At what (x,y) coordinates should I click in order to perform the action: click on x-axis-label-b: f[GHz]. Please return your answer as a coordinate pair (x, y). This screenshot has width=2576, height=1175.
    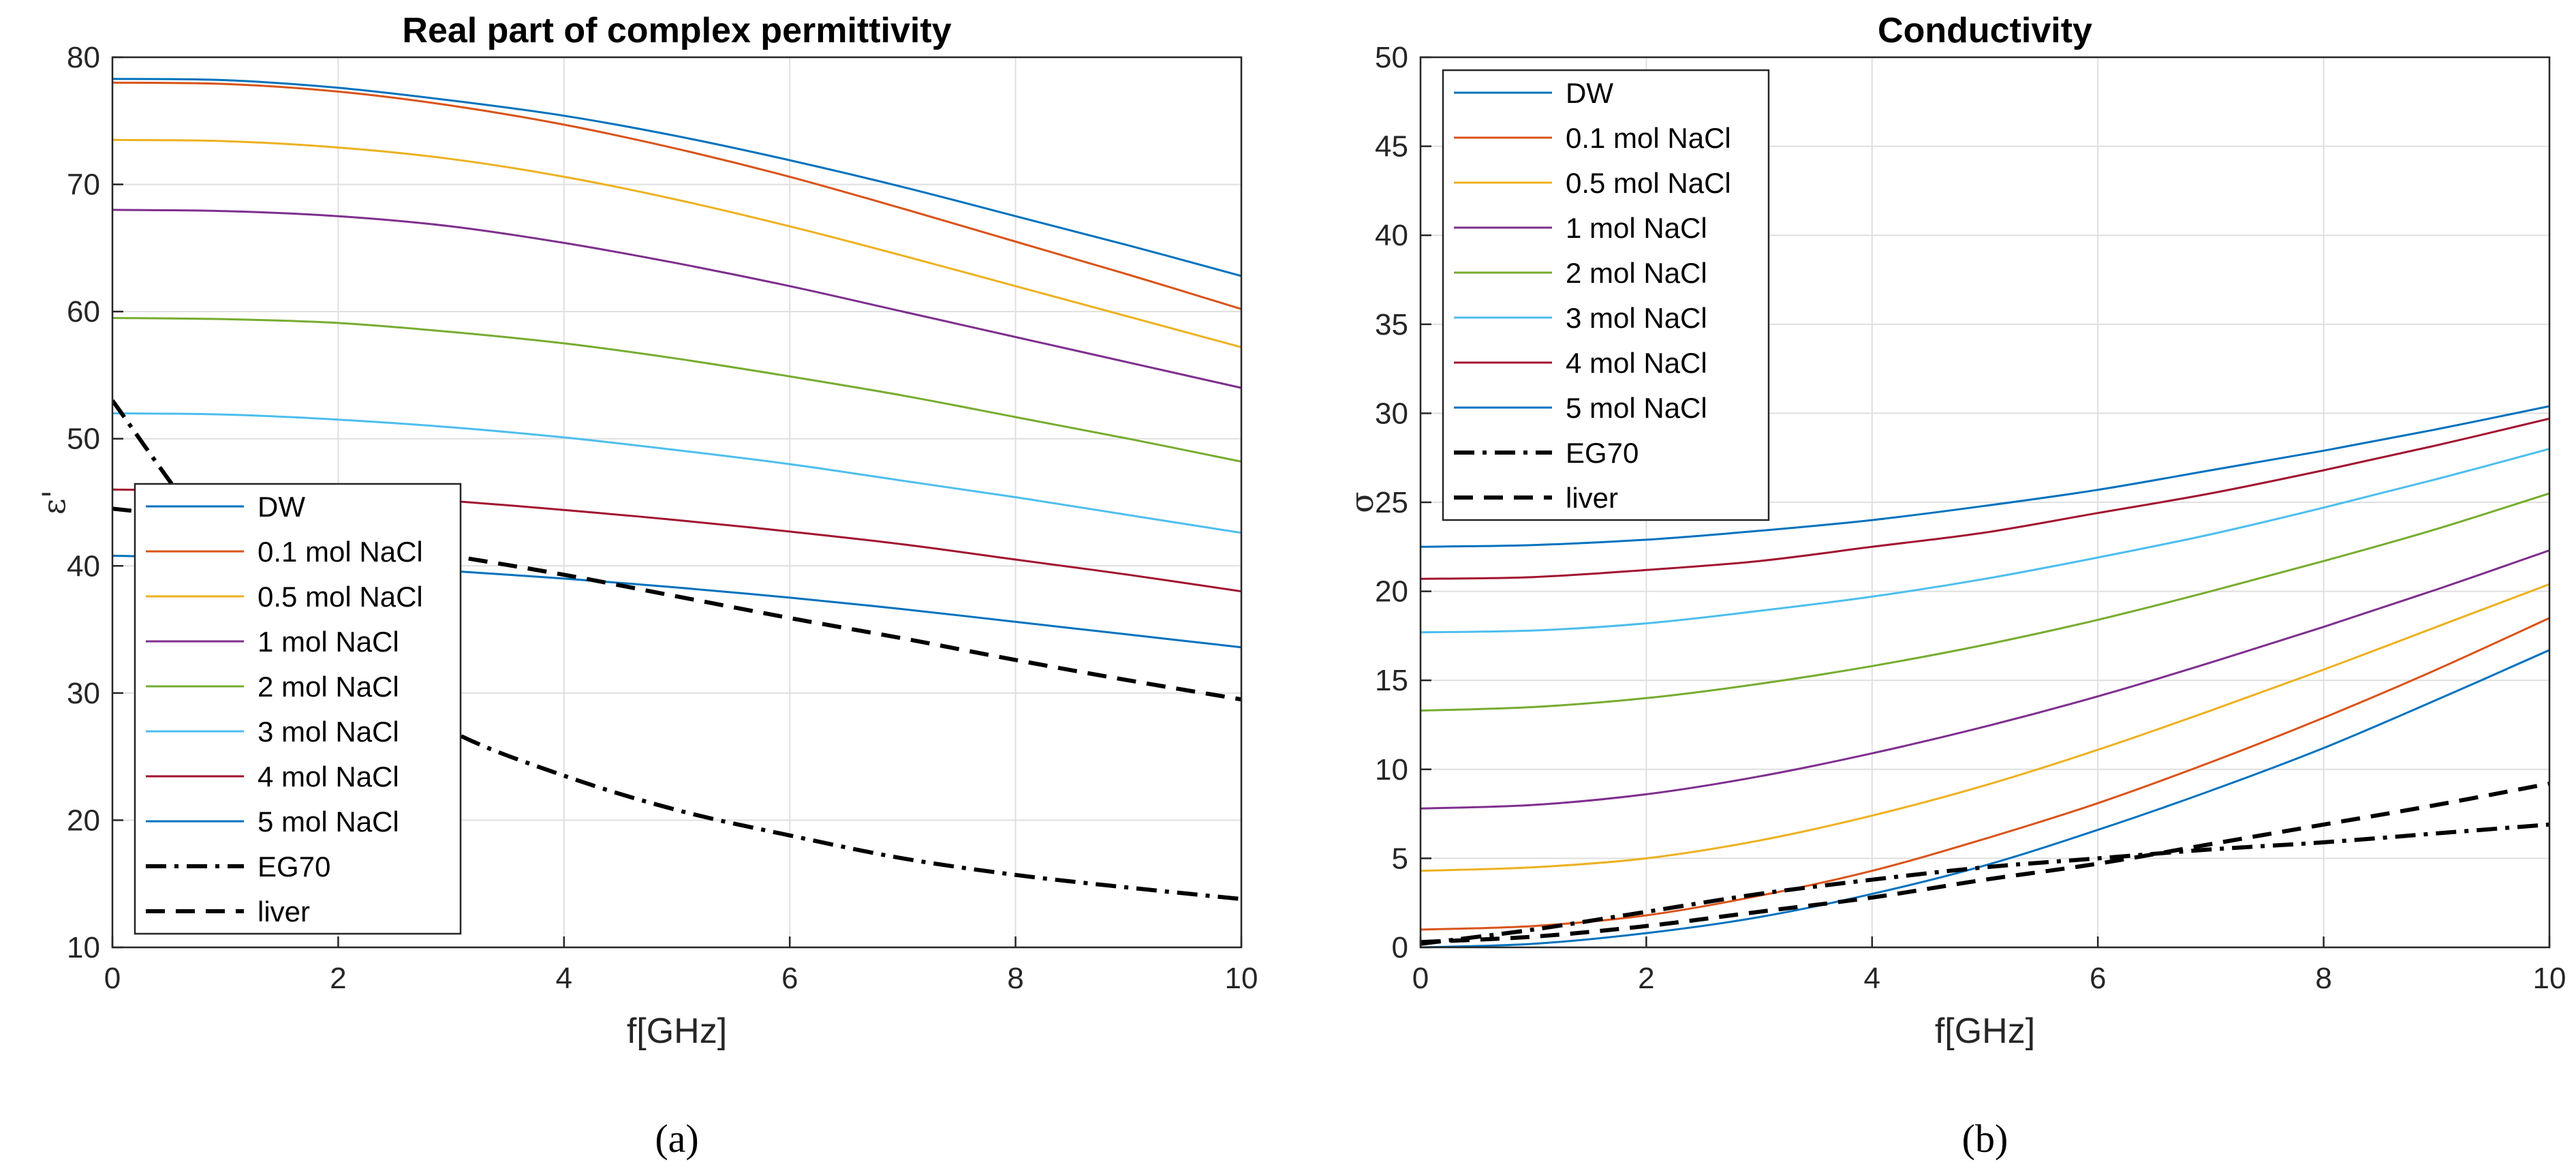
    Looking at the image, I should click on (1985, 1031).